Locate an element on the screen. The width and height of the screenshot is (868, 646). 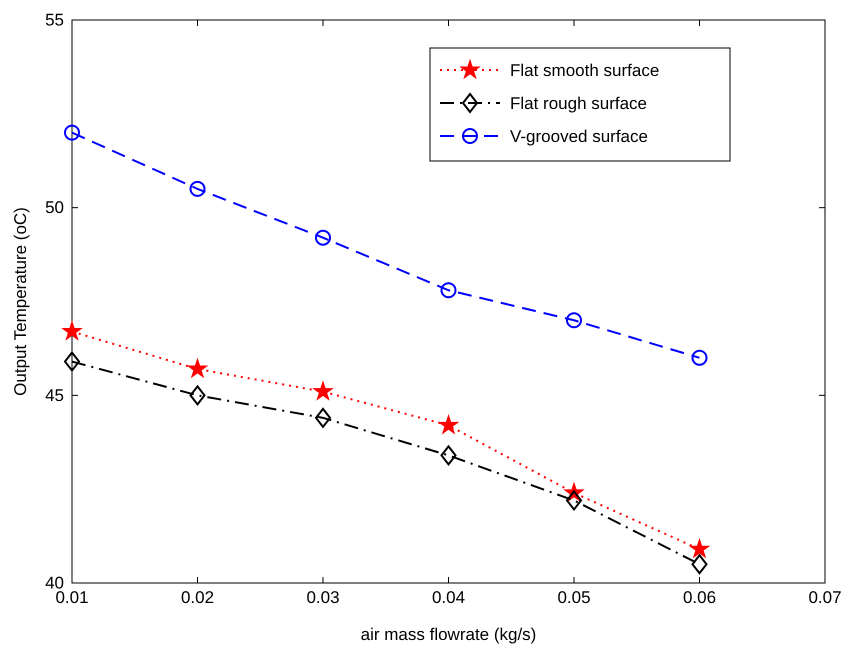
x-tick-label: 0.05 is located at coordinates (574, 598).